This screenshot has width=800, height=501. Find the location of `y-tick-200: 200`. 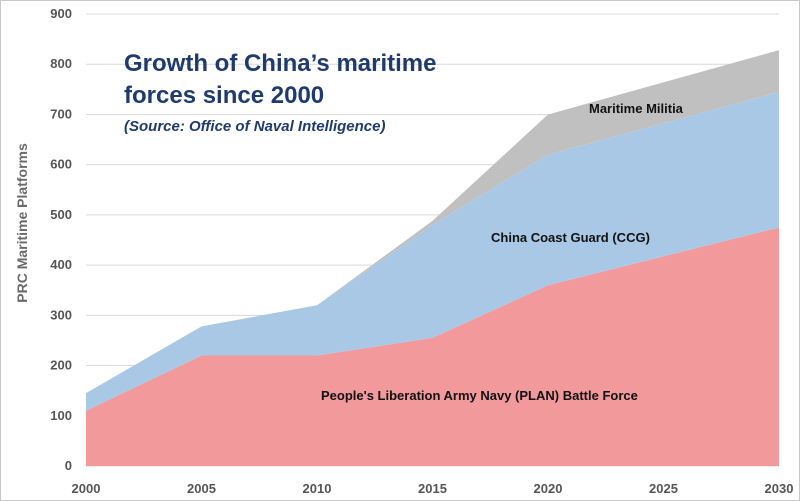

y-tick-200: 200 is located at coordinates (61, 365).